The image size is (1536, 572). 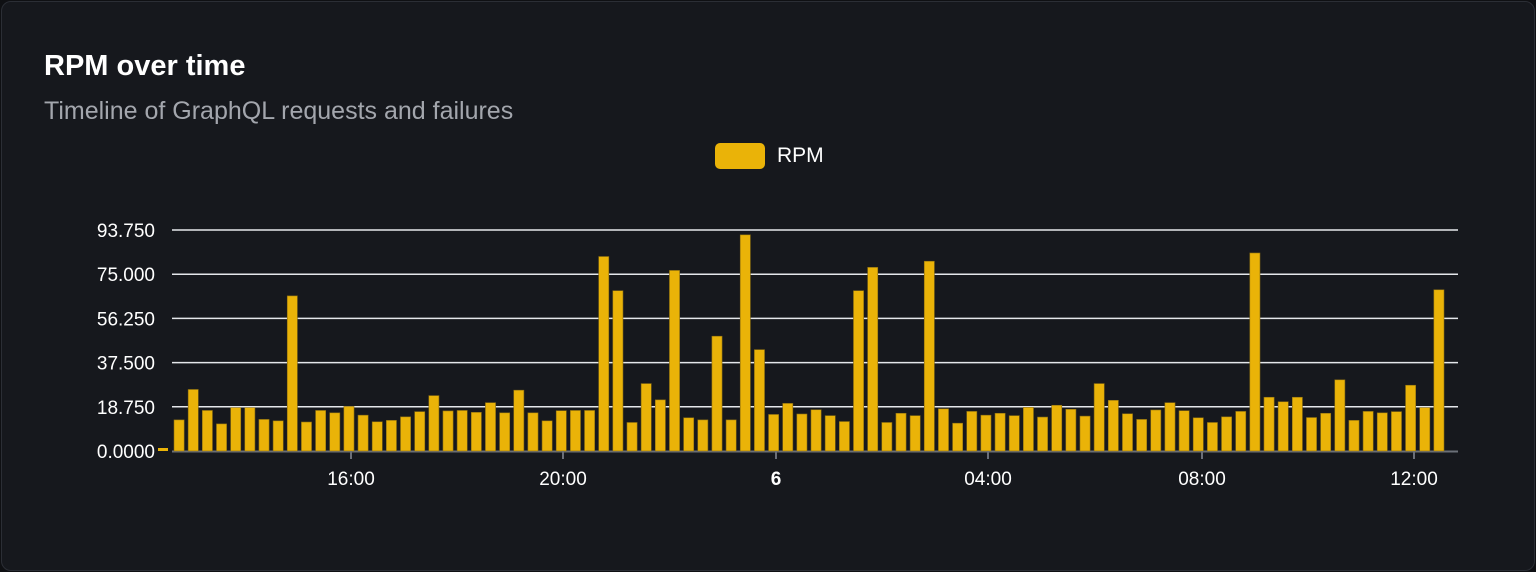 I want to click on legend-item-rpm: RPM, so click(x=769, y=156).